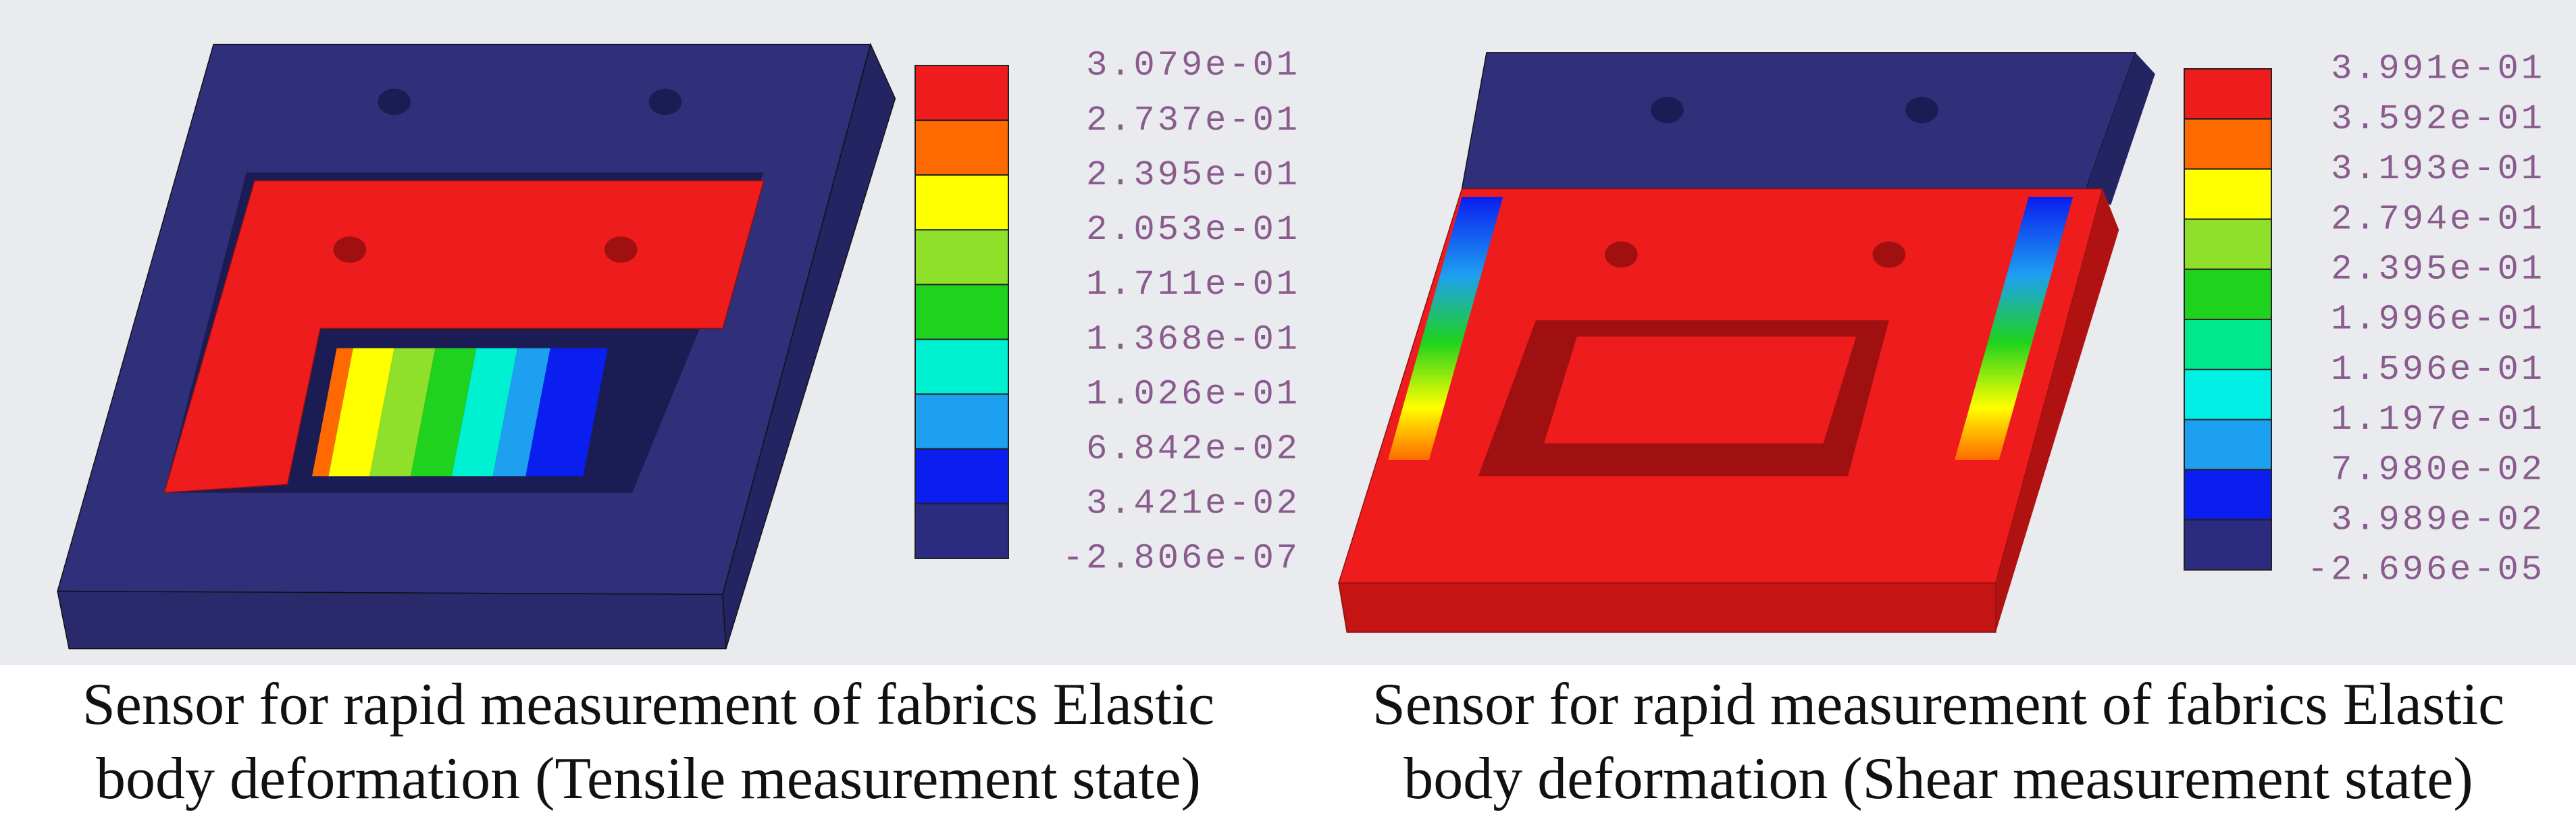 Image resolution: width=2576 pixels, height=840 pixels. What do you see at coordinates (2438, 520) in the screenshot?
I see `legend-label: 3.989e-02` at bounding box center [2438, 520].